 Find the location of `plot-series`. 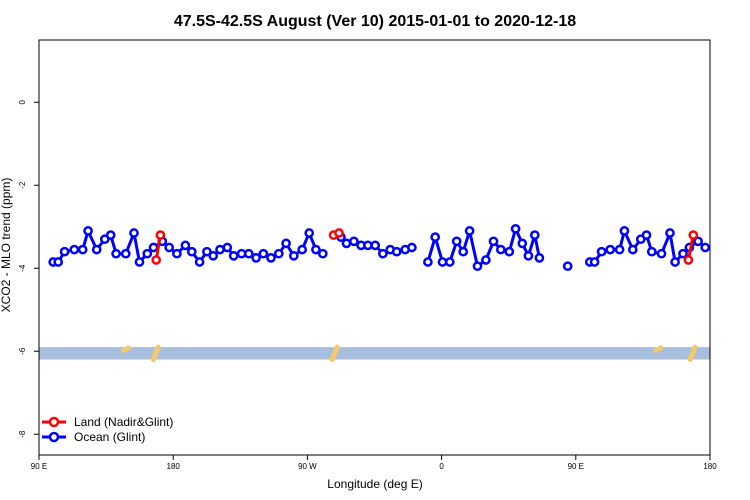

plot-series is located at coordinates (379, 247).